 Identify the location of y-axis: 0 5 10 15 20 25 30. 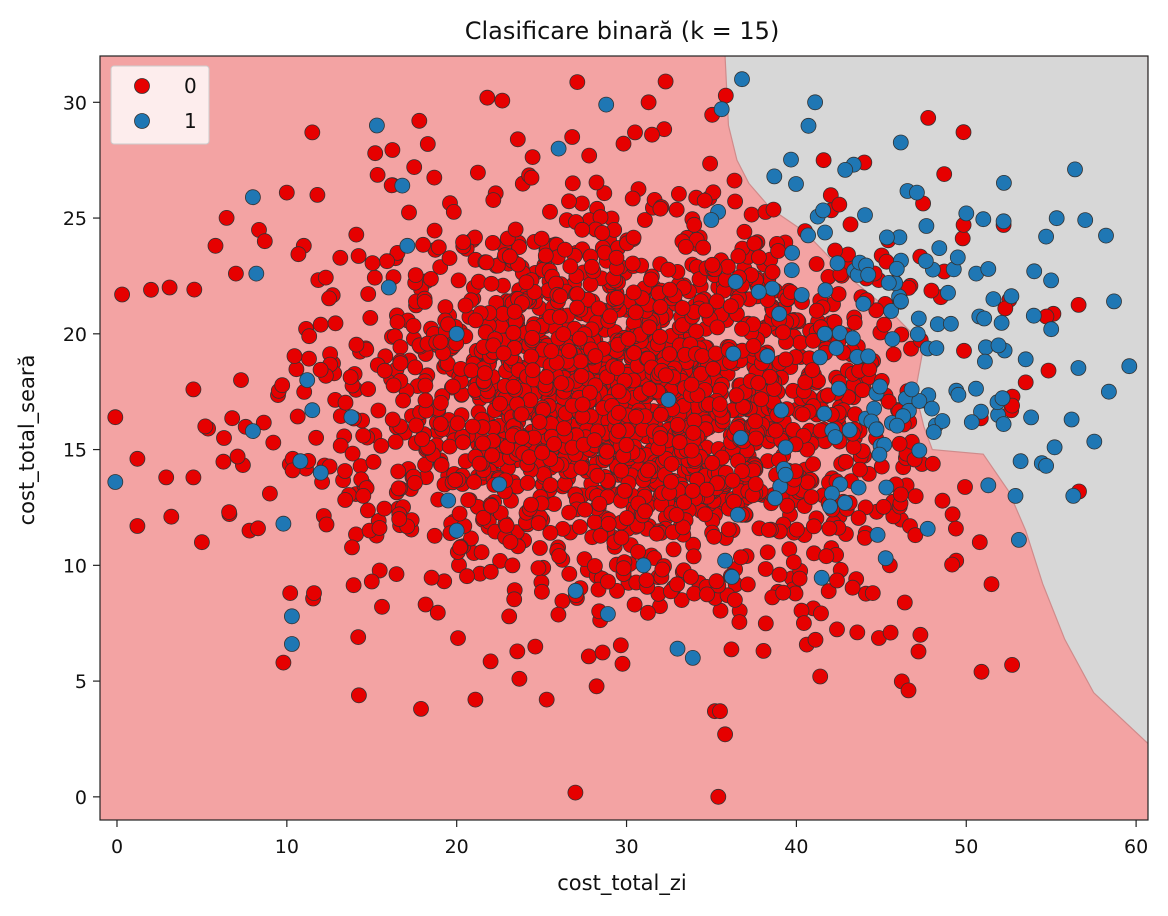
(81, 450).